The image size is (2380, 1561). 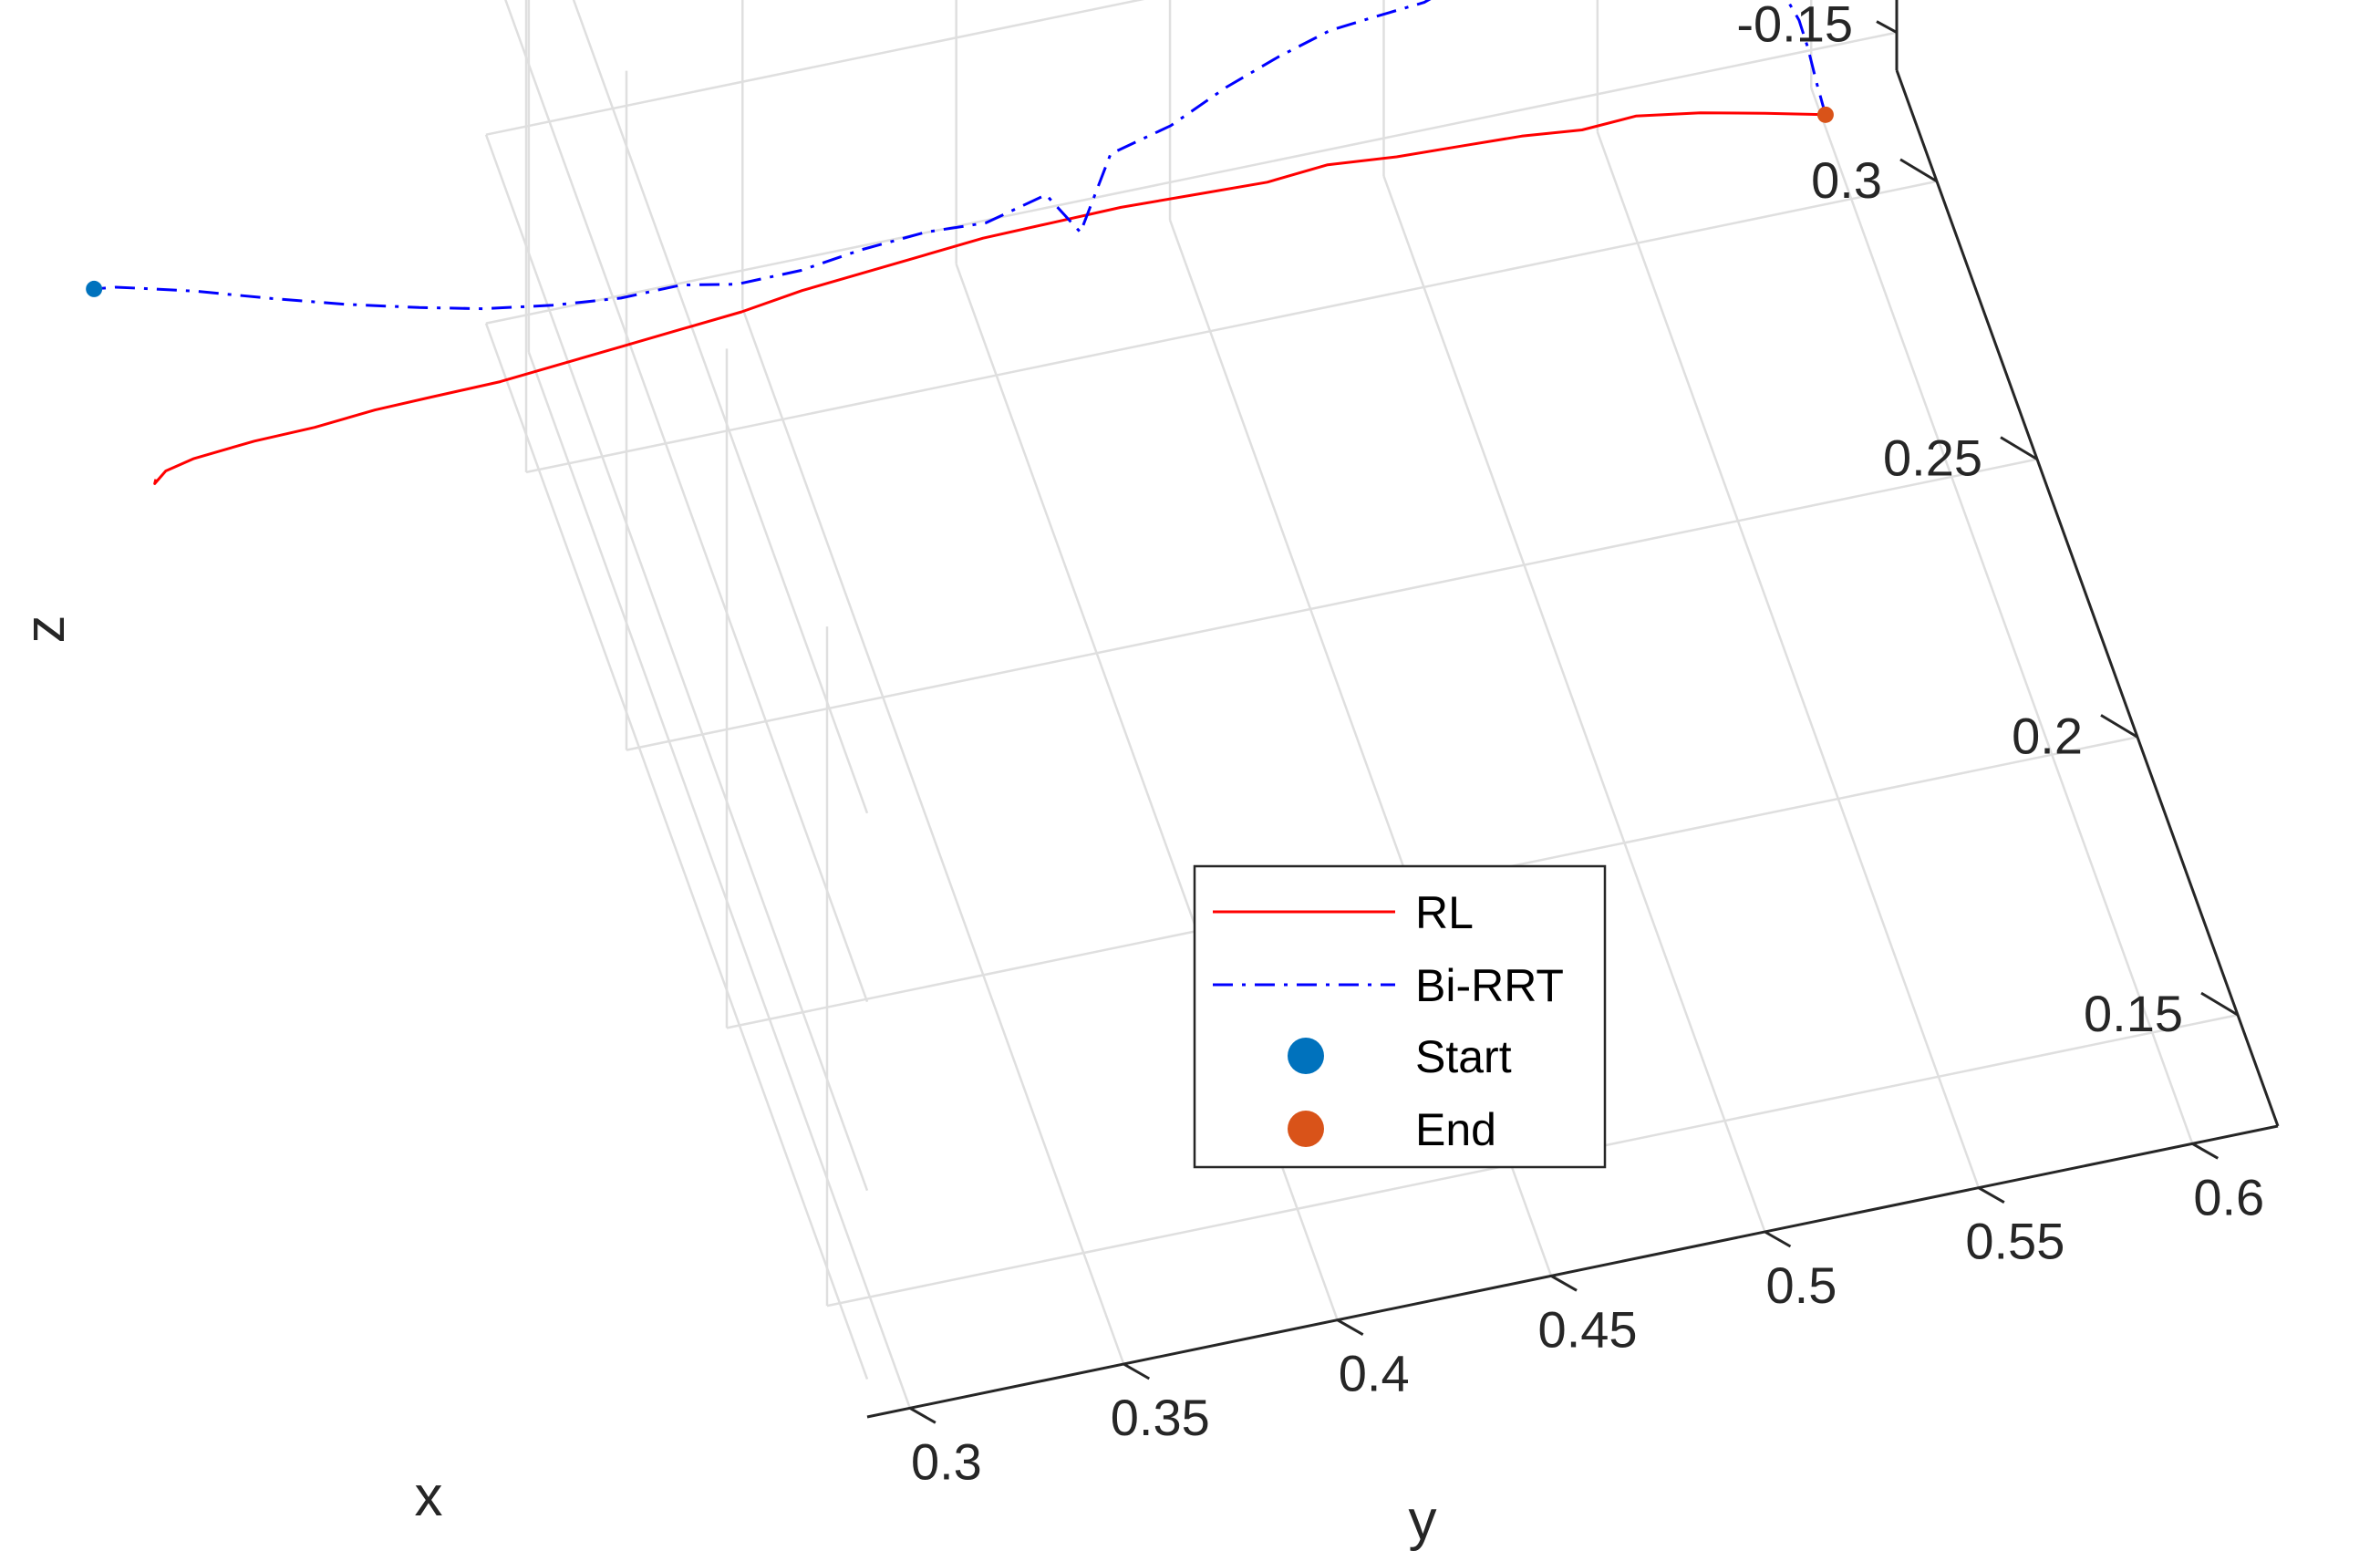 I want to click on y-tick-label-2: 0.5, so click(x=1802, y=1285).